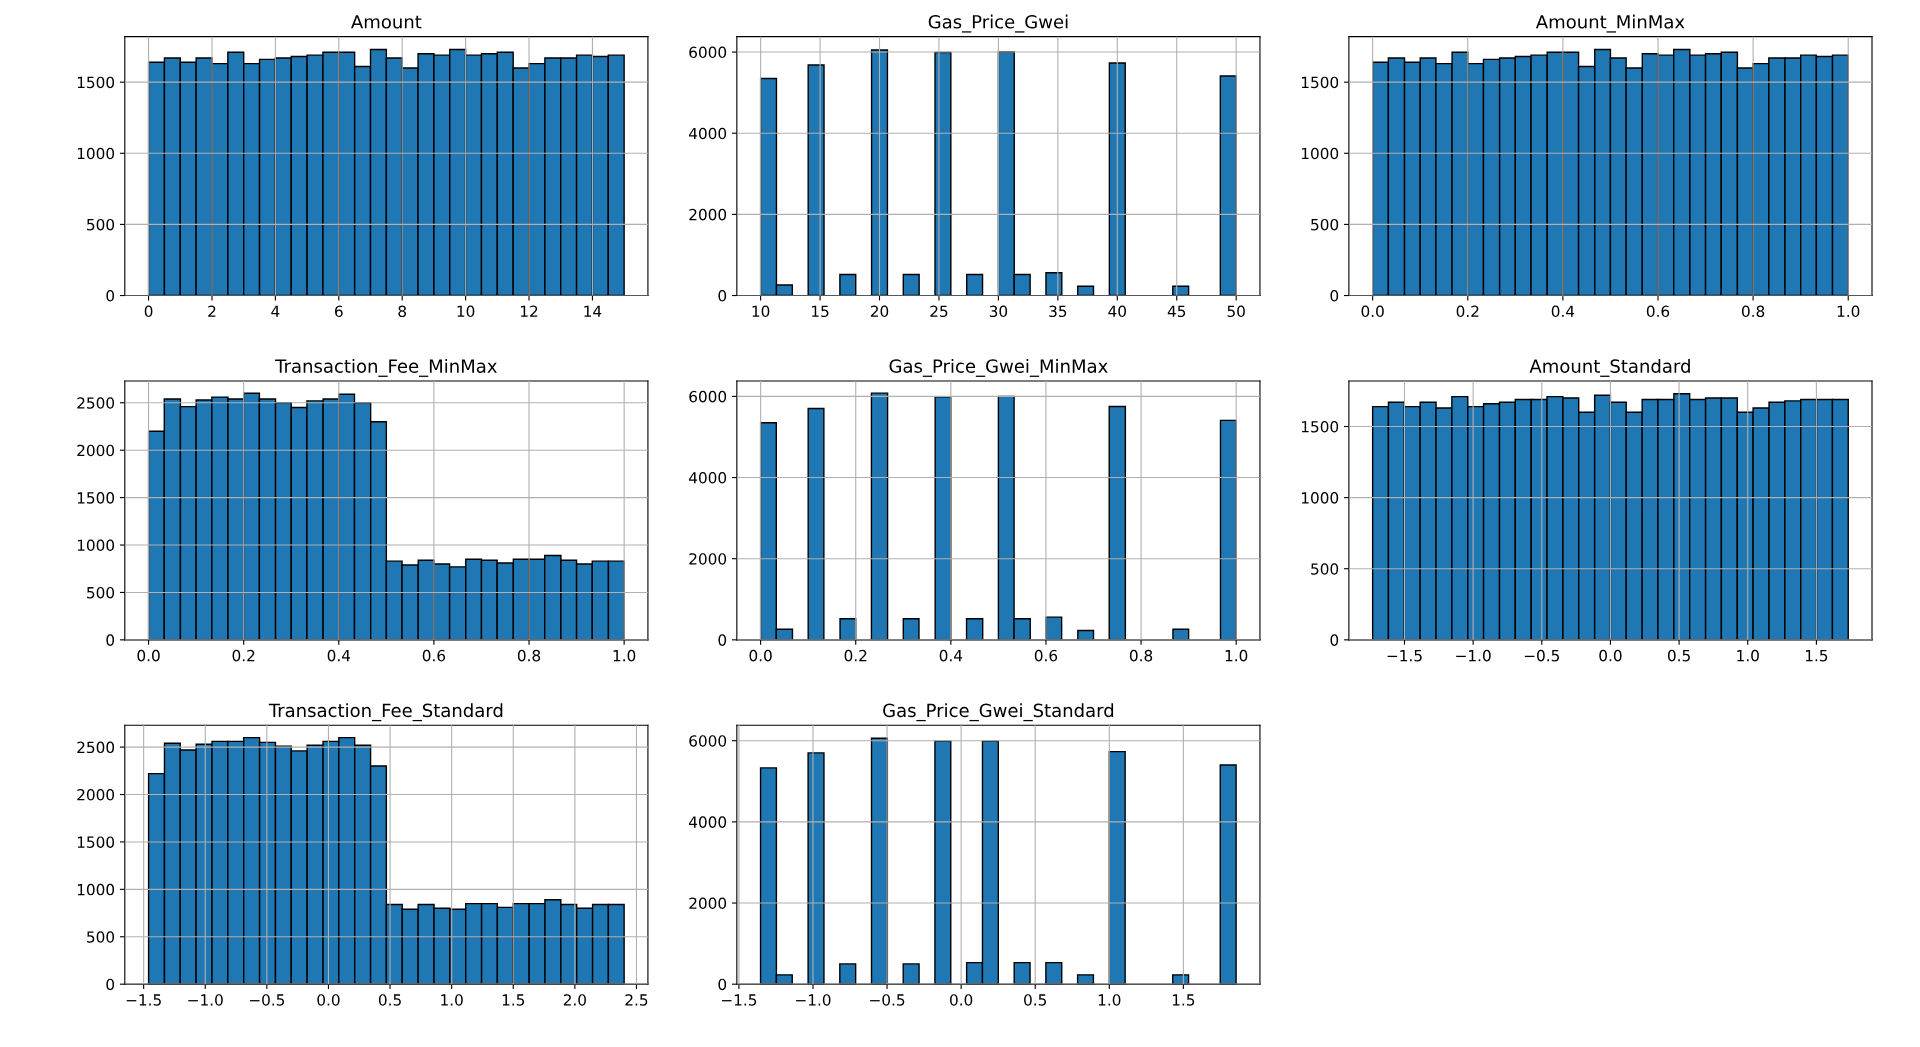  I want to click on x-tick-label: 45, so click(1176, 311).